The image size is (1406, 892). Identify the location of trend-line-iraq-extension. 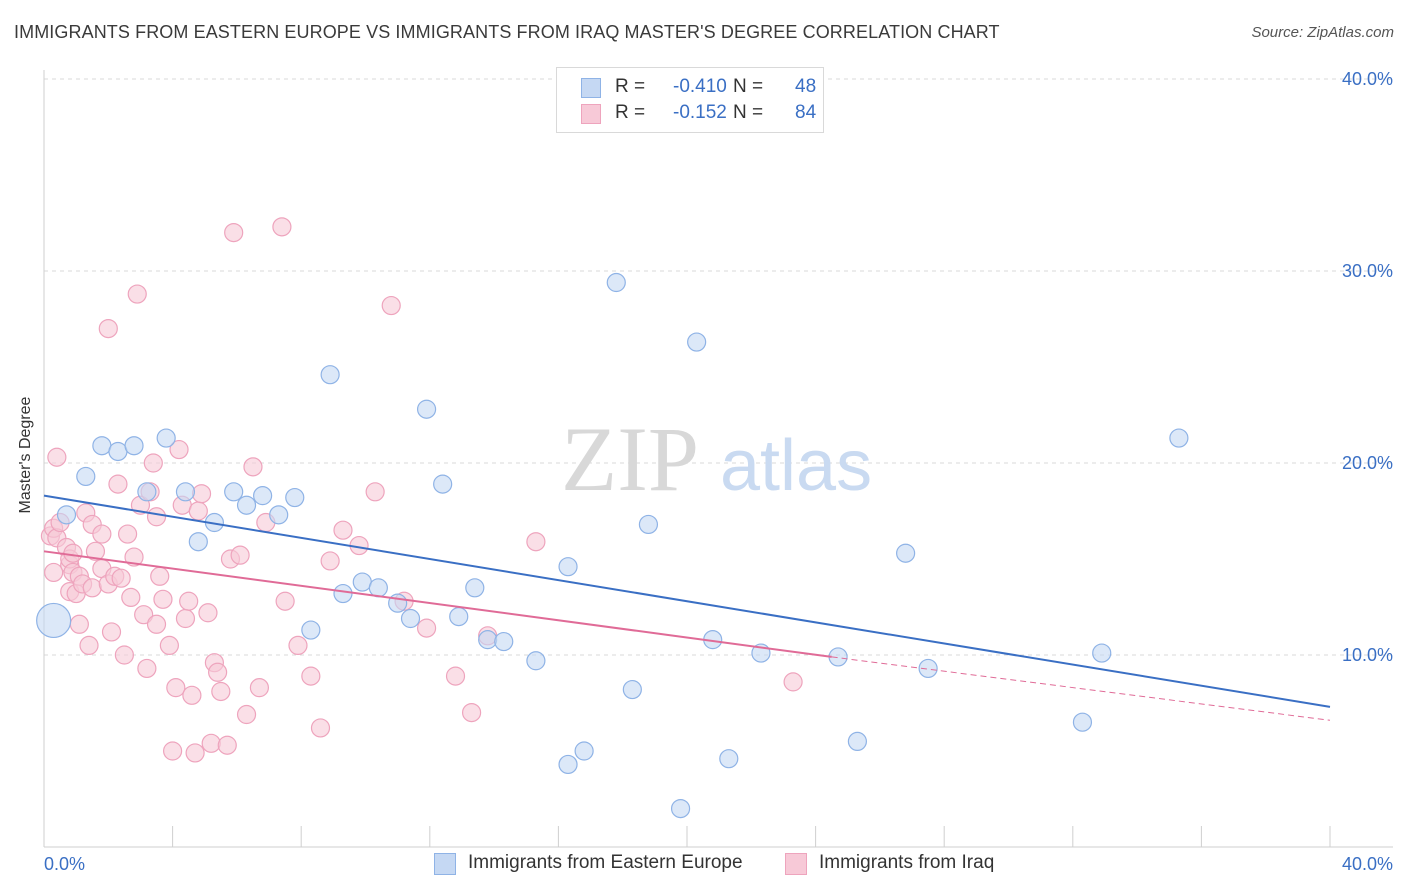
(1081, 688).